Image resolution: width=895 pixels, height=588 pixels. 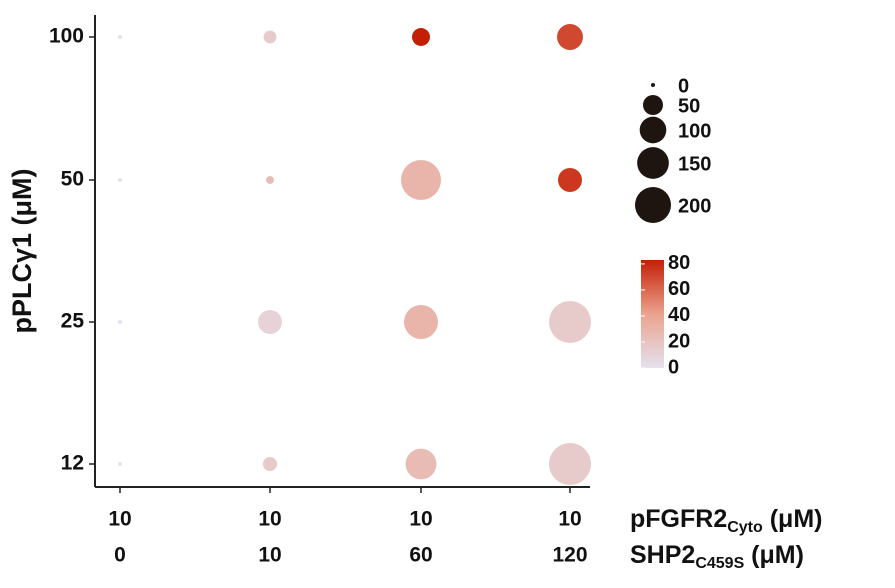 What do you see at coordinates (719, 563) in the screenshot?
I see `title-sub: C459S` at bounding box center [719, 563].